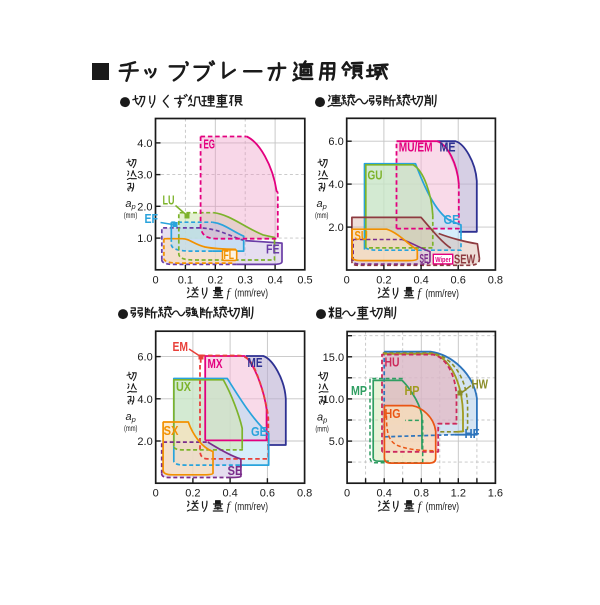 This screenshot has width=600, height=605. Describe the element at coordinates (185, 280) in the screenshot. I see `svg-text: 0.1` at that location.